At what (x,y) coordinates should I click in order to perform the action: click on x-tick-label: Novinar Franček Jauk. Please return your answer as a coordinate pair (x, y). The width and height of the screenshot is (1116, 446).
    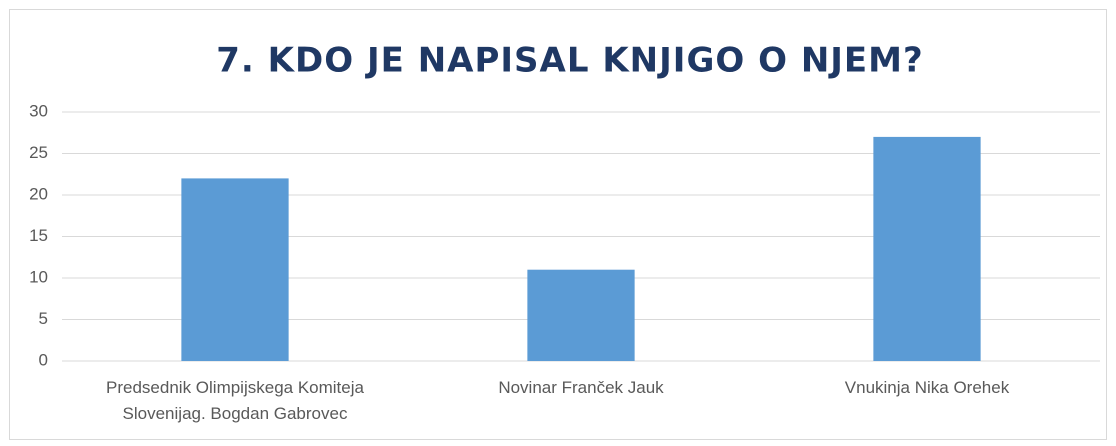
    Looking at the image, I should click on (581, 387).